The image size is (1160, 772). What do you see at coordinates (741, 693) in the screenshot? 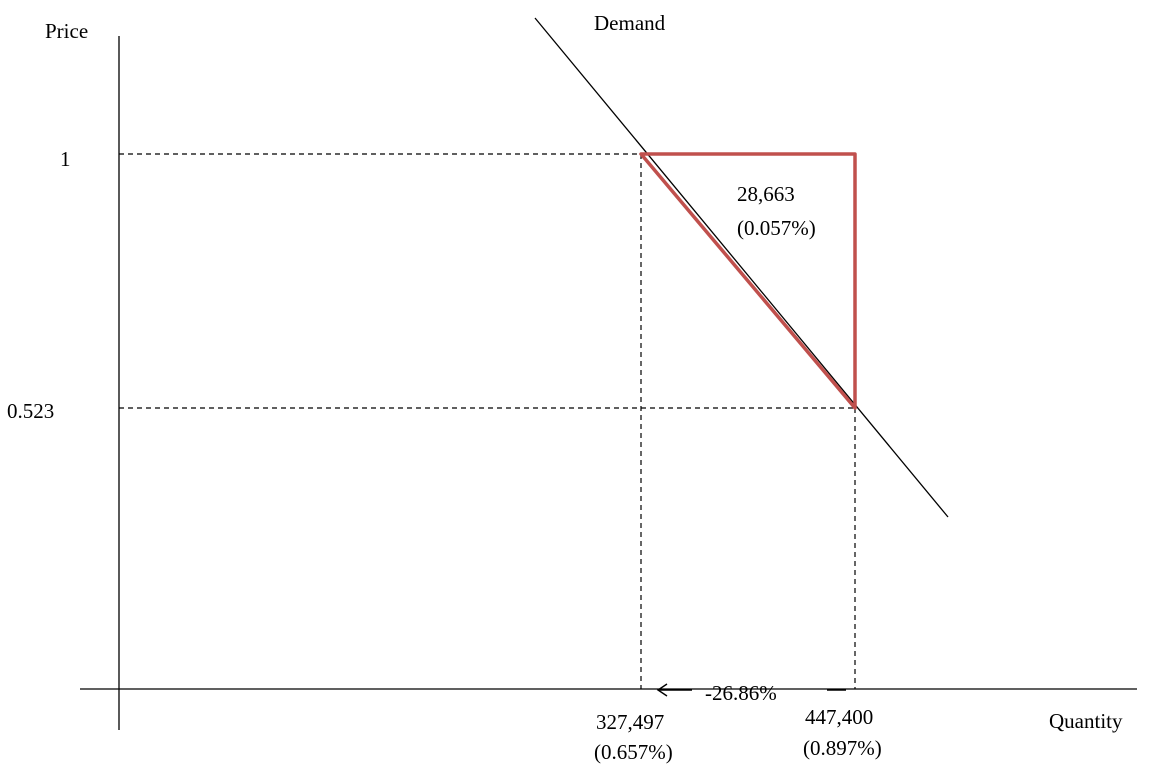
I see `change-label: -26.86%` at bounding box center [741, 693].